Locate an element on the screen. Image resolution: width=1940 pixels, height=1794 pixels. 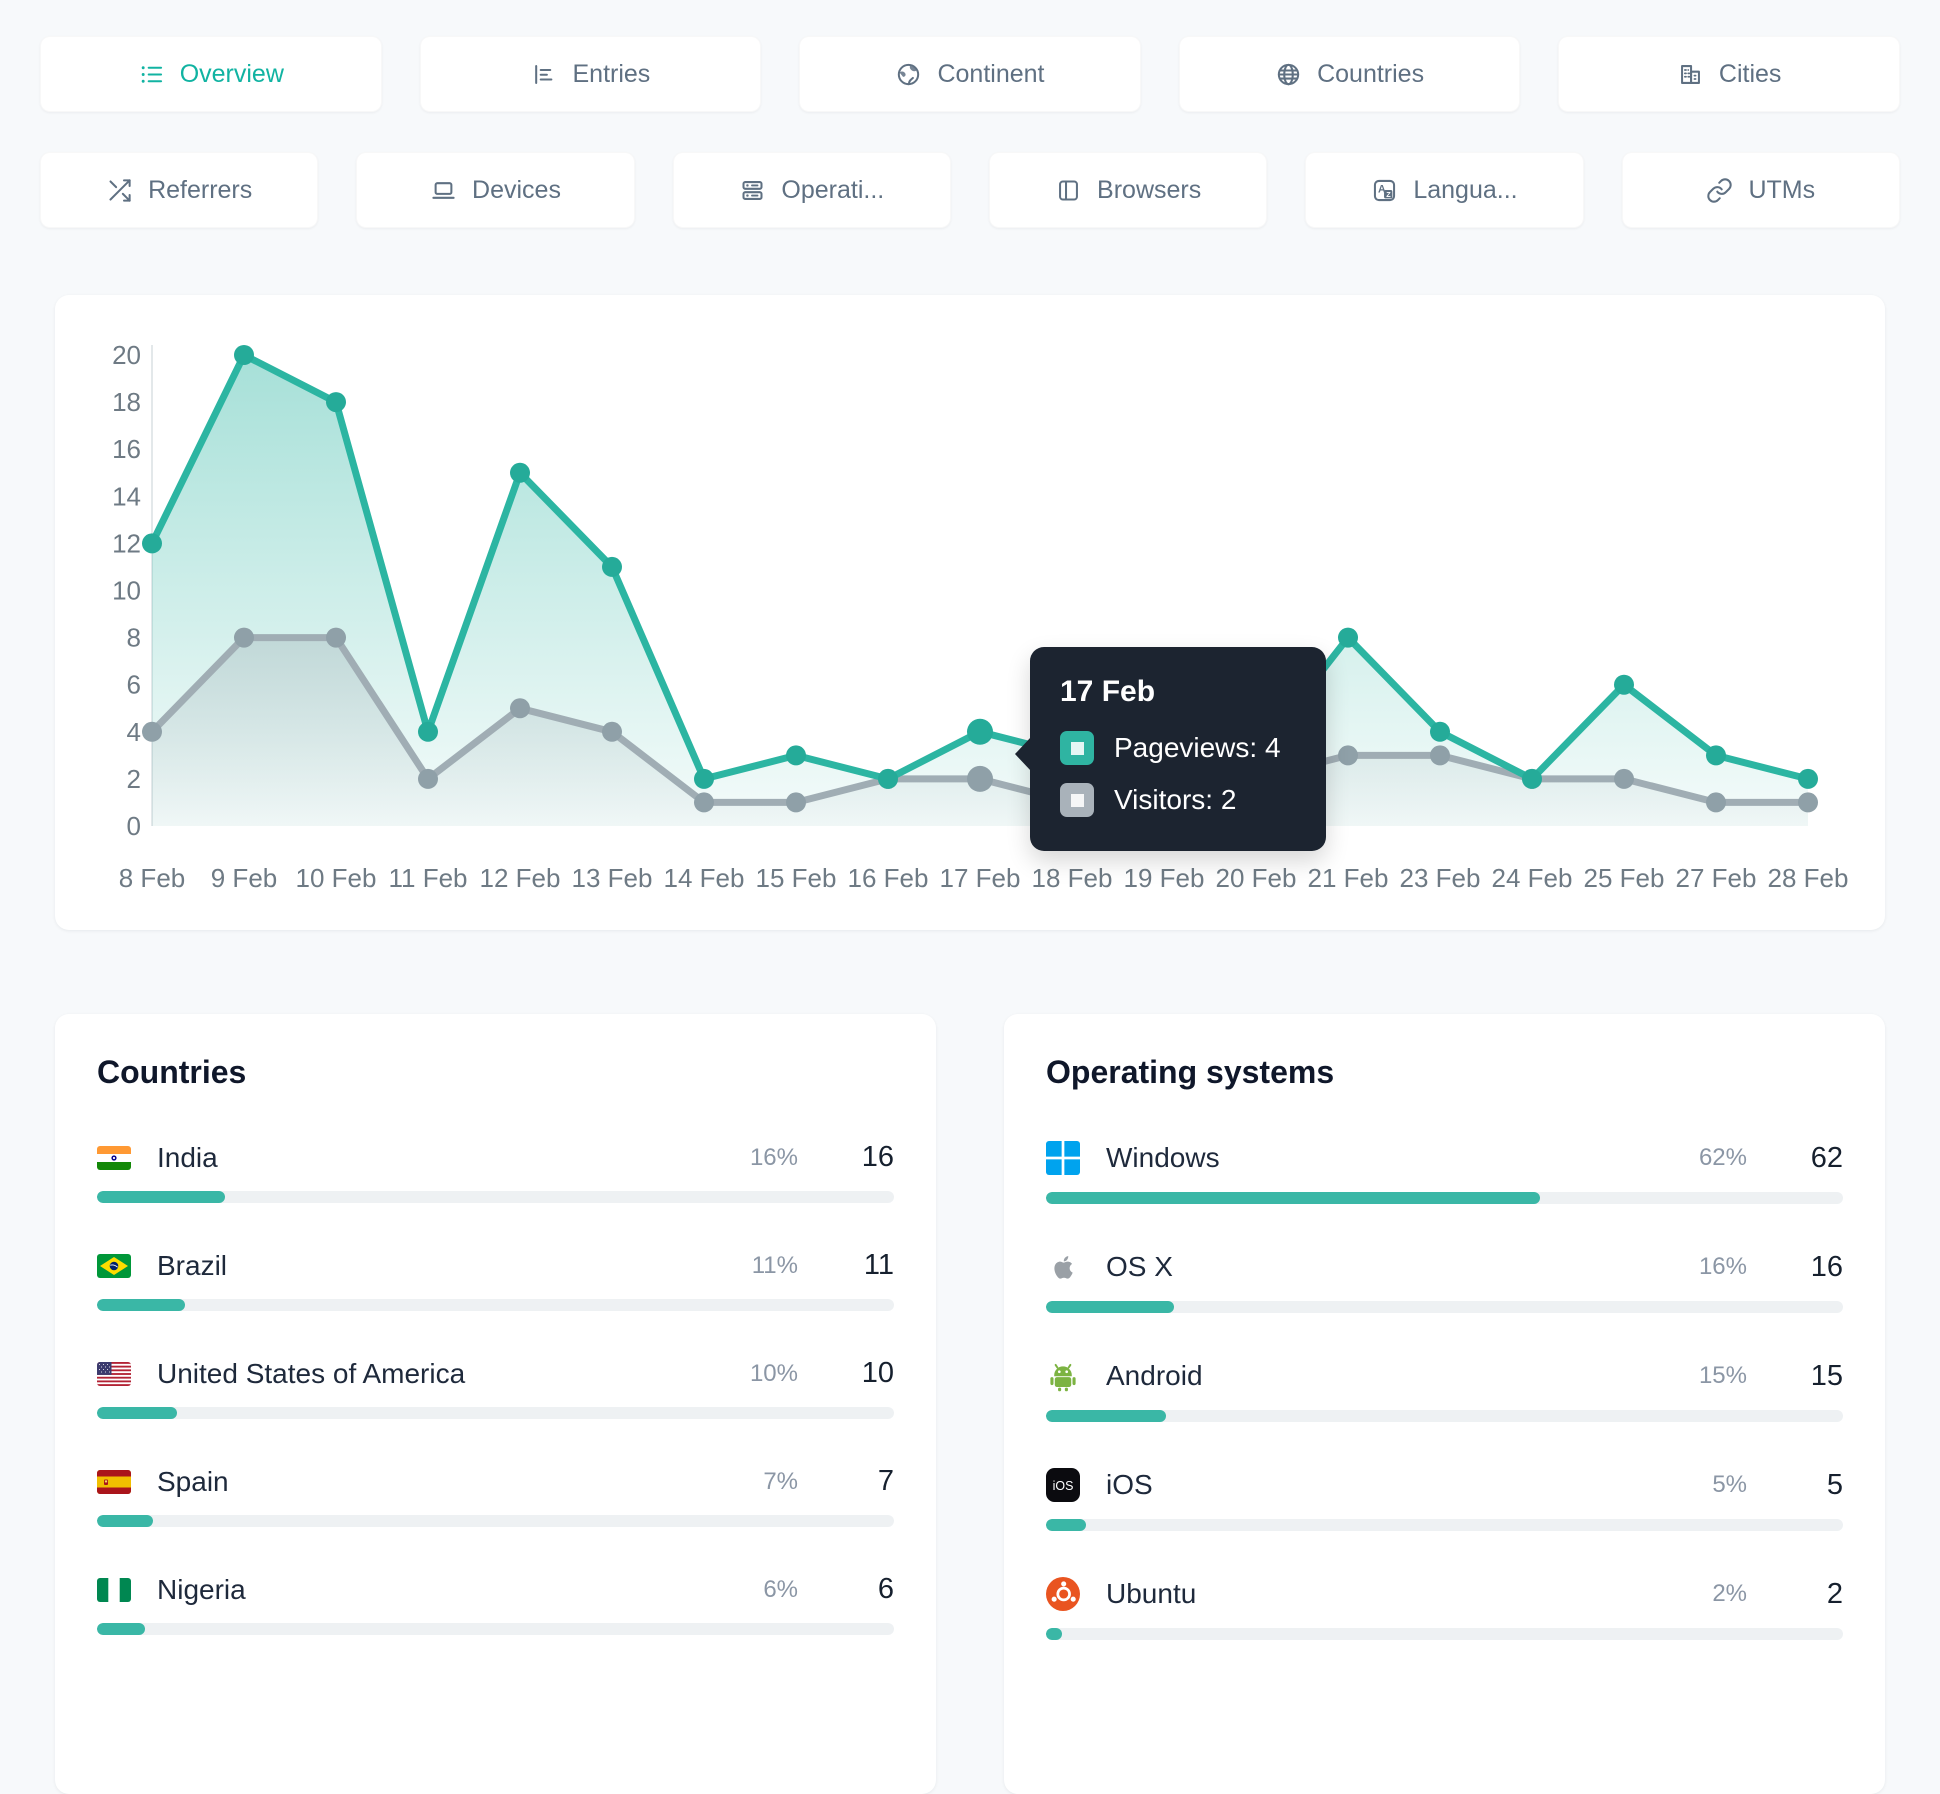
stat-row-united-states-of-america: United States of America 10% 10 is located at coordinates (495, 1388).